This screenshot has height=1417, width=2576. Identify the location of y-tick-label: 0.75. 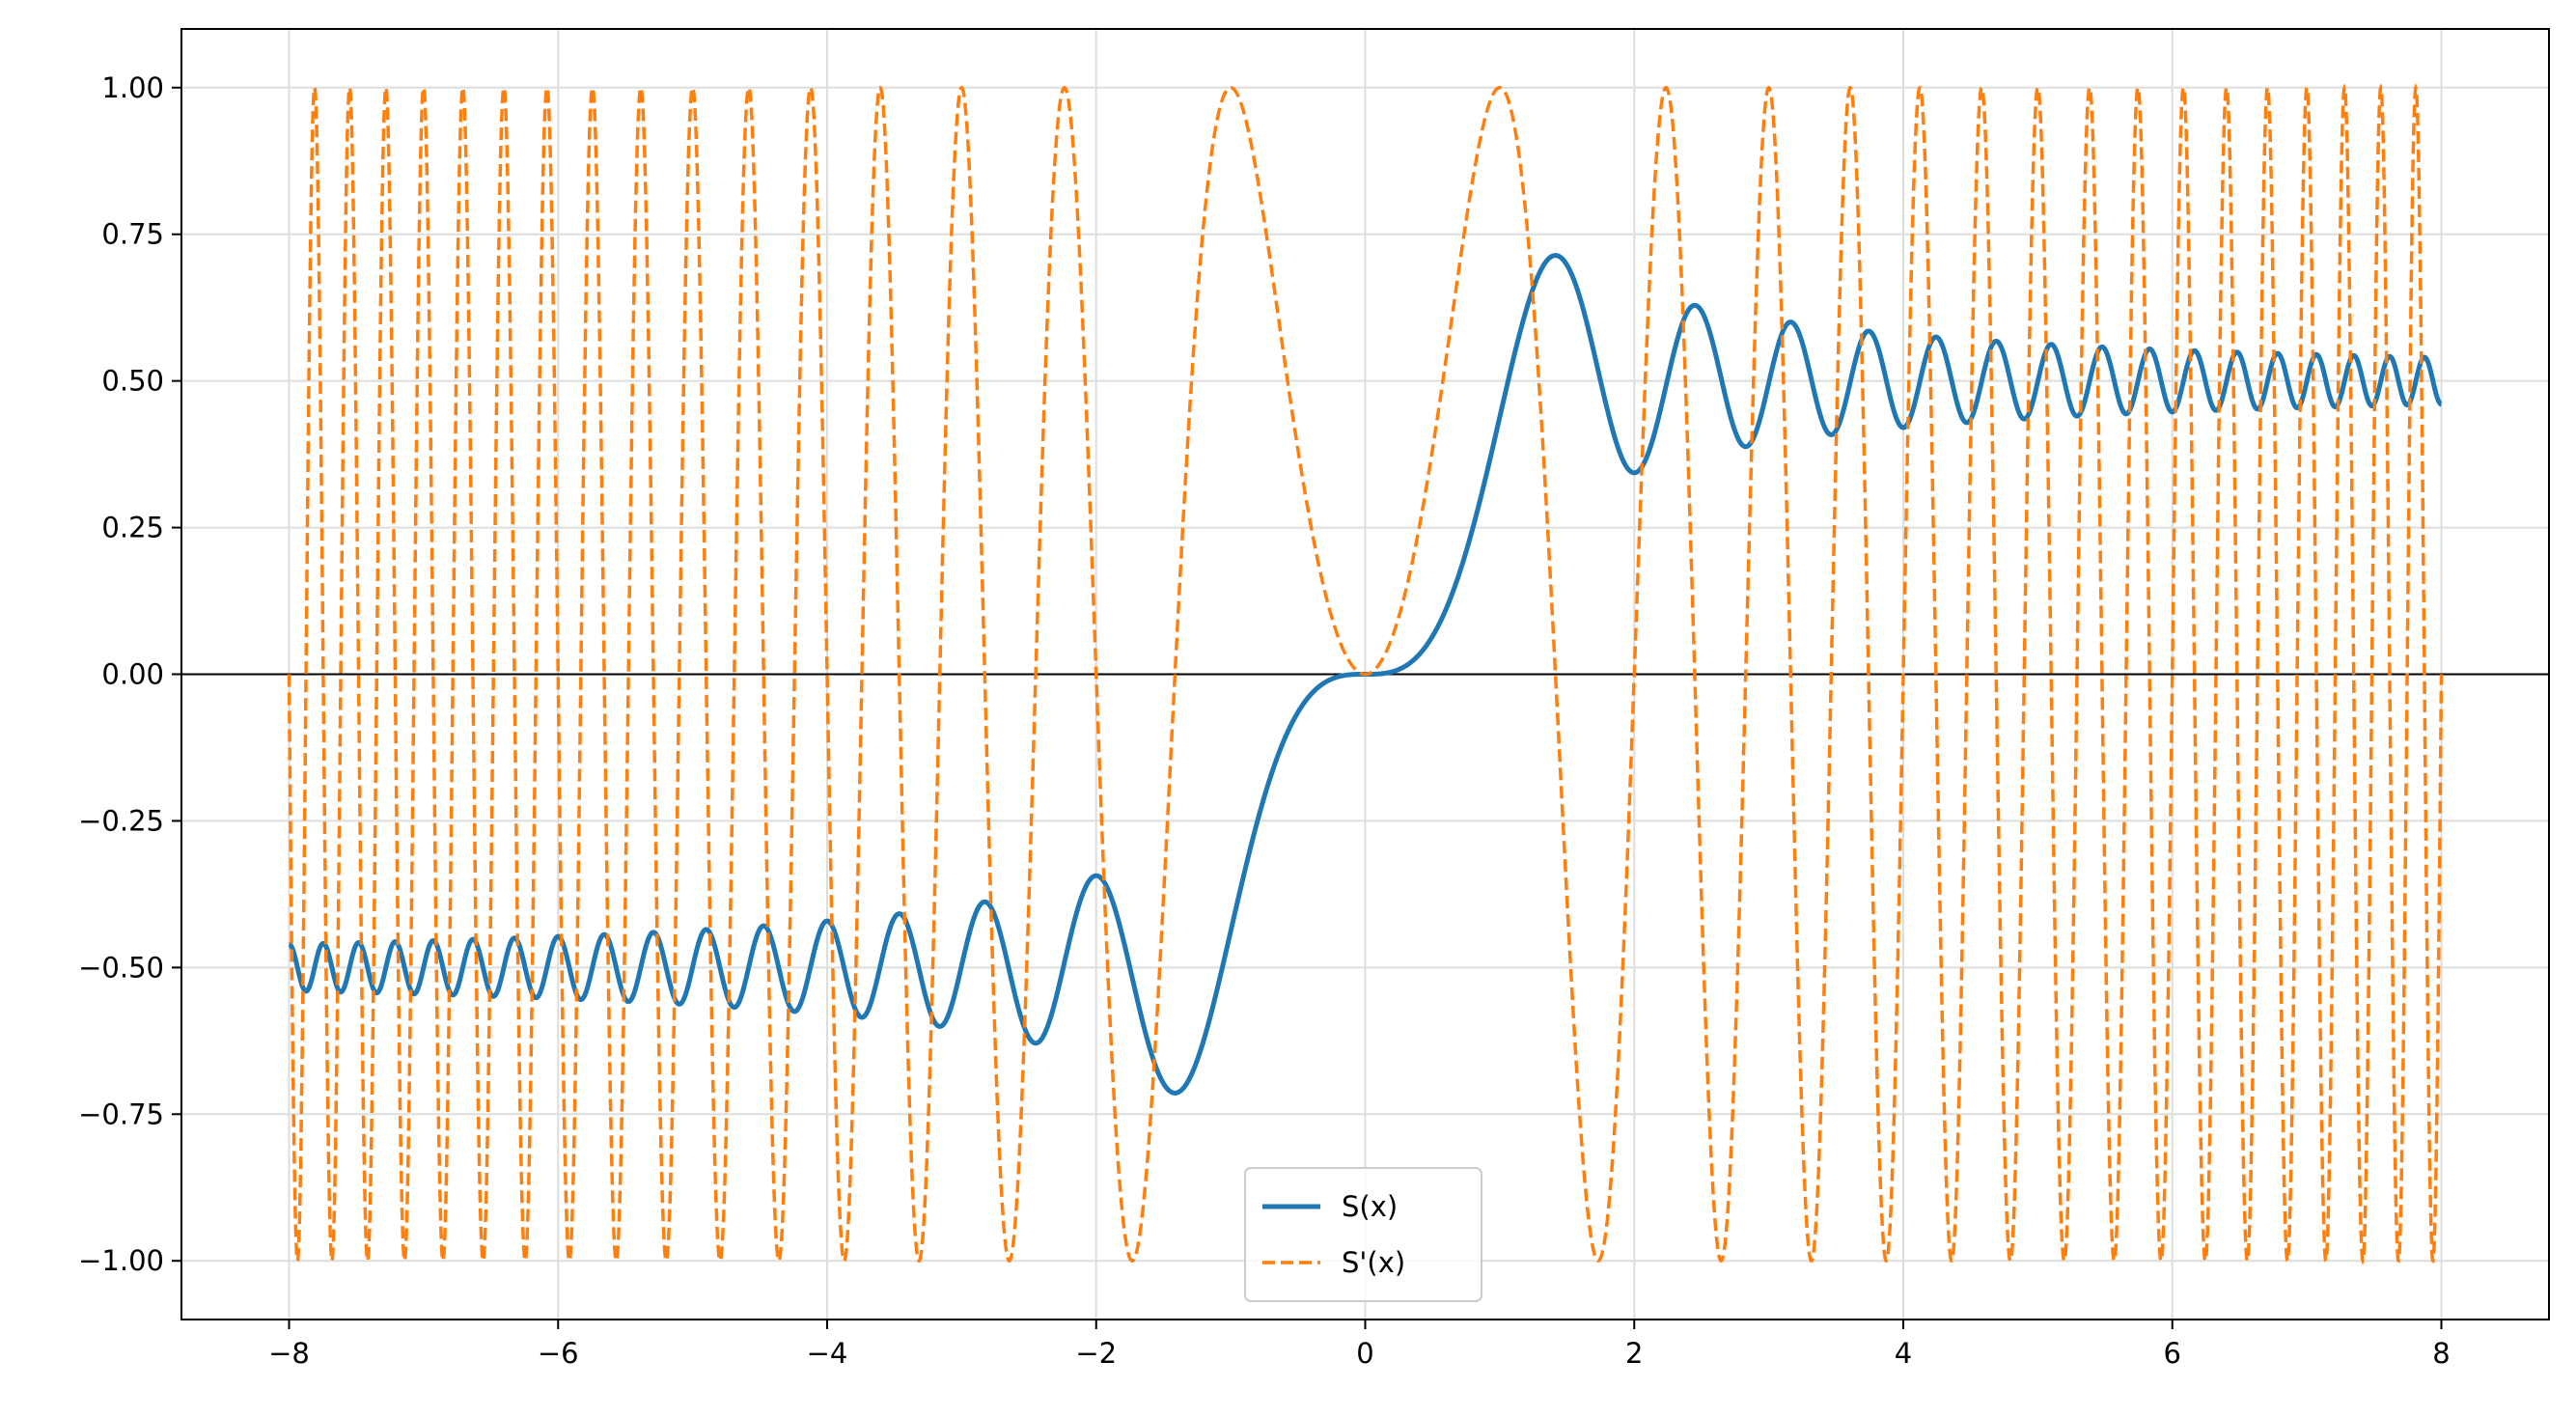
(132, 234).